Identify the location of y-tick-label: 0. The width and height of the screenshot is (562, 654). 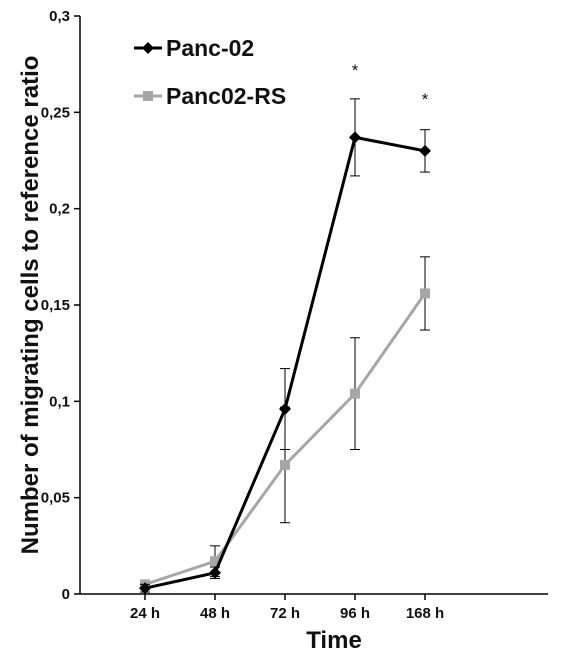
(66, 594).